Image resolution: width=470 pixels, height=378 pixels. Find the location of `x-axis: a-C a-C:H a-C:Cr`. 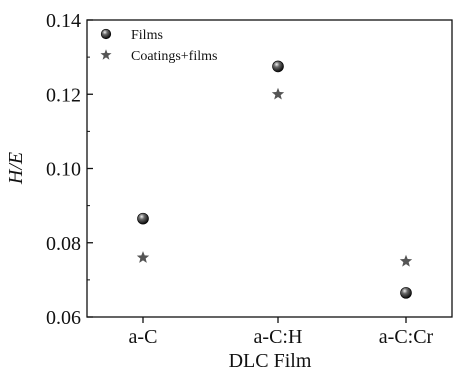

x-axis: a-C a-C:H a-C:Cr is located at coordinates (281, 332).